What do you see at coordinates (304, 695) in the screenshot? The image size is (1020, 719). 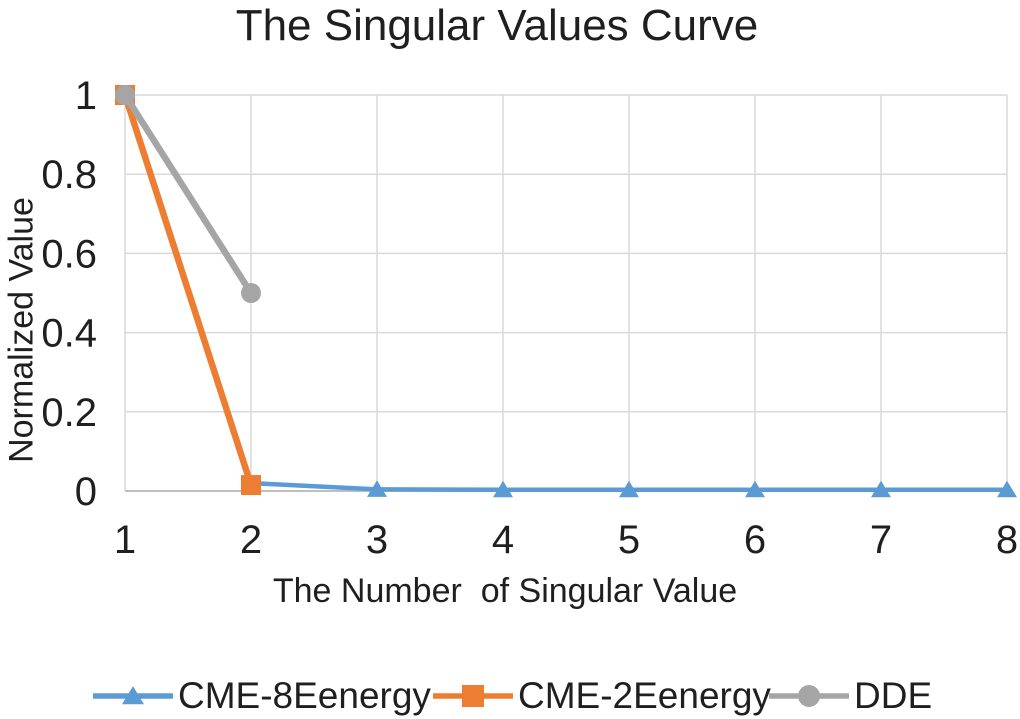 I see `legend-label: CME-8Eenergy` at bounding box center [304, 695].